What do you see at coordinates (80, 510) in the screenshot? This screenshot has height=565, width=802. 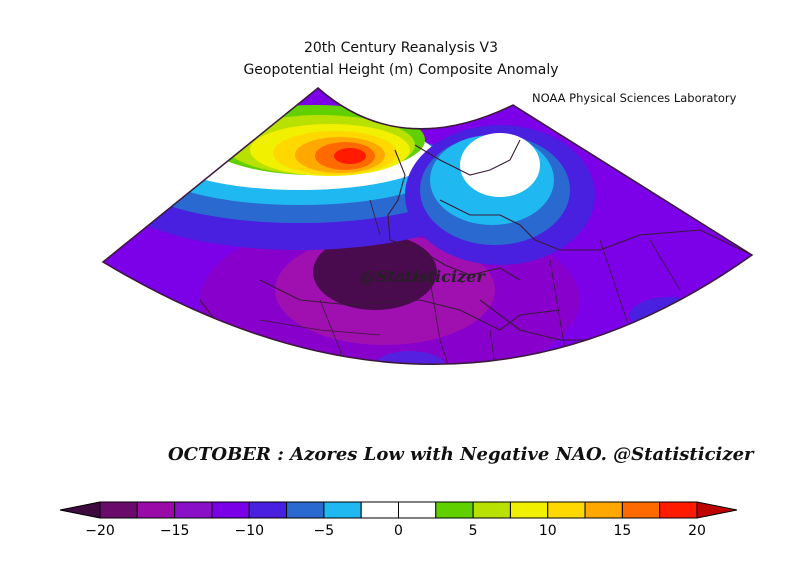 I see `colorbar-under-triangle` at bounding box center [80, 510].